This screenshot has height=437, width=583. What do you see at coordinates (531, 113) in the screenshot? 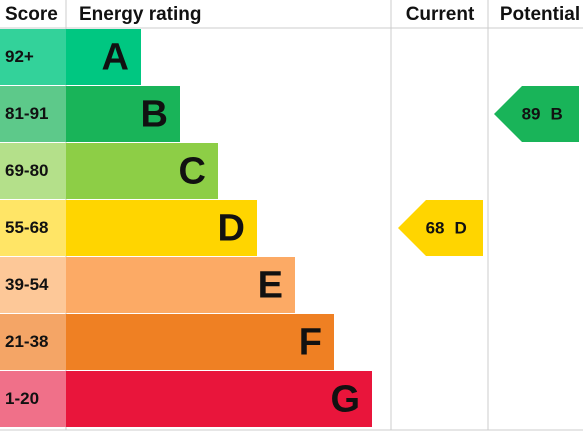
I see `potential-value: 89` at bounding box center [531, 113].